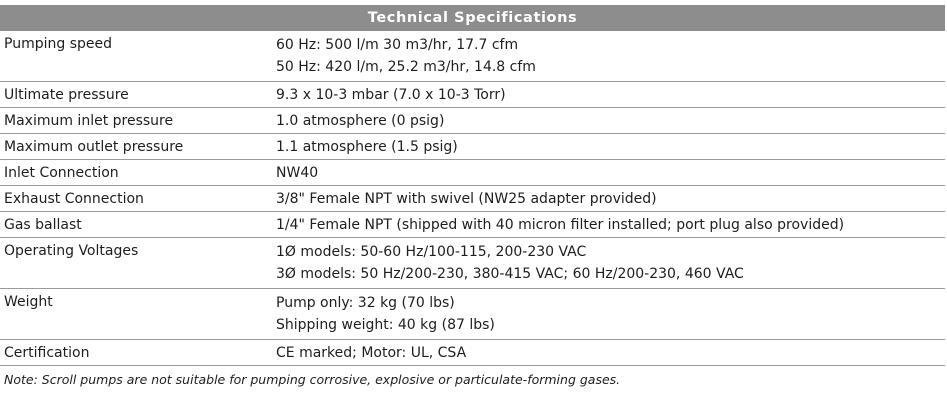  What do you see at coordinates (135, 120) in the screenshot?
I see `spec-label: Maximum inlet pressure` at bounding box center [135, 120].